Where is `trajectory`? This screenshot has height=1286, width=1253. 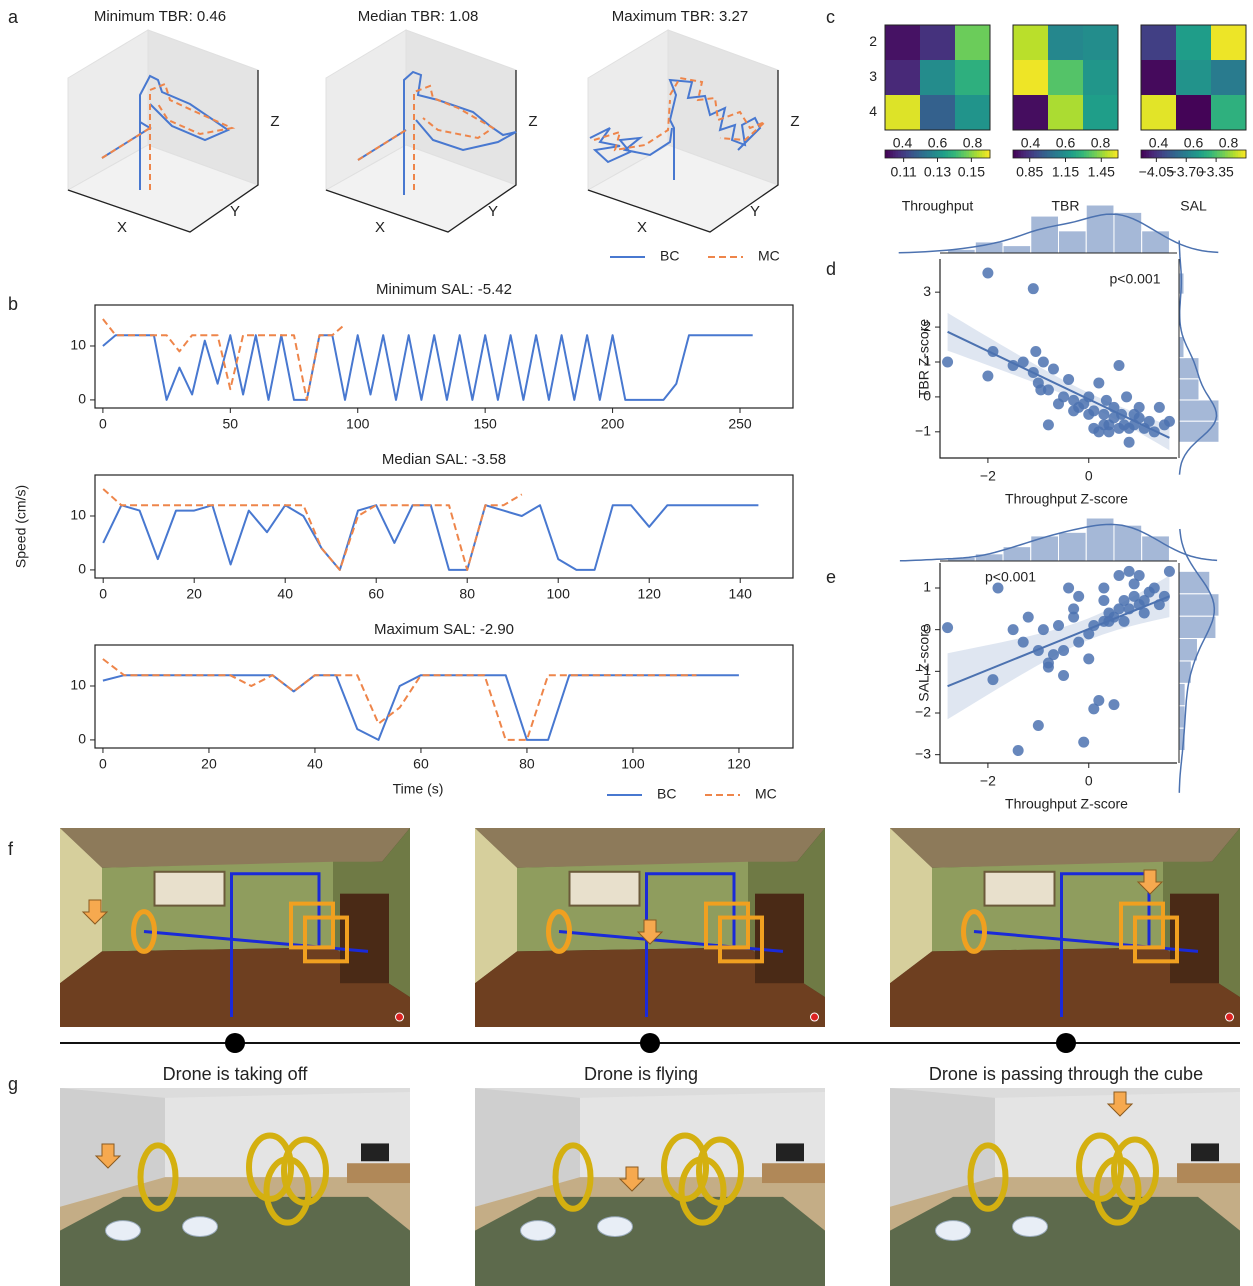
trajectory is located at coordinates (679, 114).